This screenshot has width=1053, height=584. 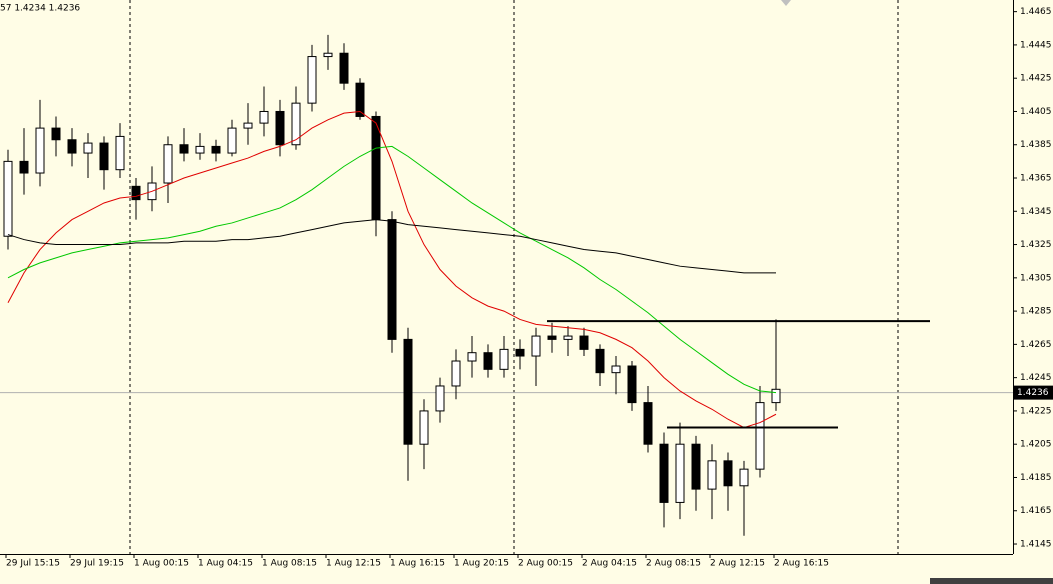 What do you see at coordinates (1036, 179) in the screenshot?
I see `y-tick-label: 1.4365` at bounding box center [1036, 179].